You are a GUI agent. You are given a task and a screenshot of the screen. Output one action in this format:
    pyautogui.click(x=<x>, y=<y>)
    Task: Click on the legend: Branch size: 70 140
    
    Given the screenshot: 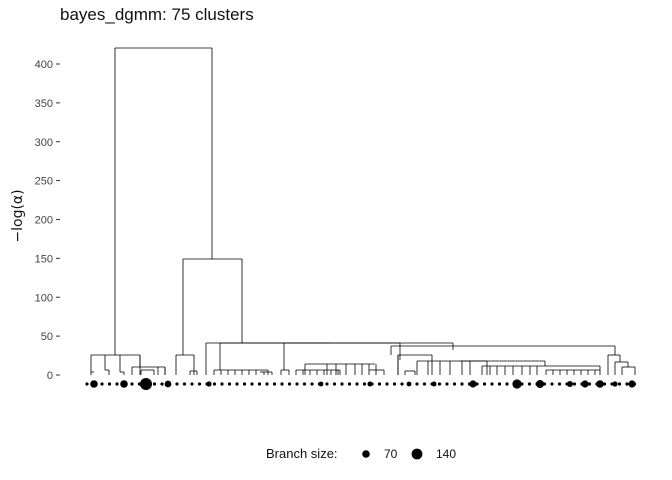 What is the action you would take?
    pyautogui.click(x=361, y=453)
    